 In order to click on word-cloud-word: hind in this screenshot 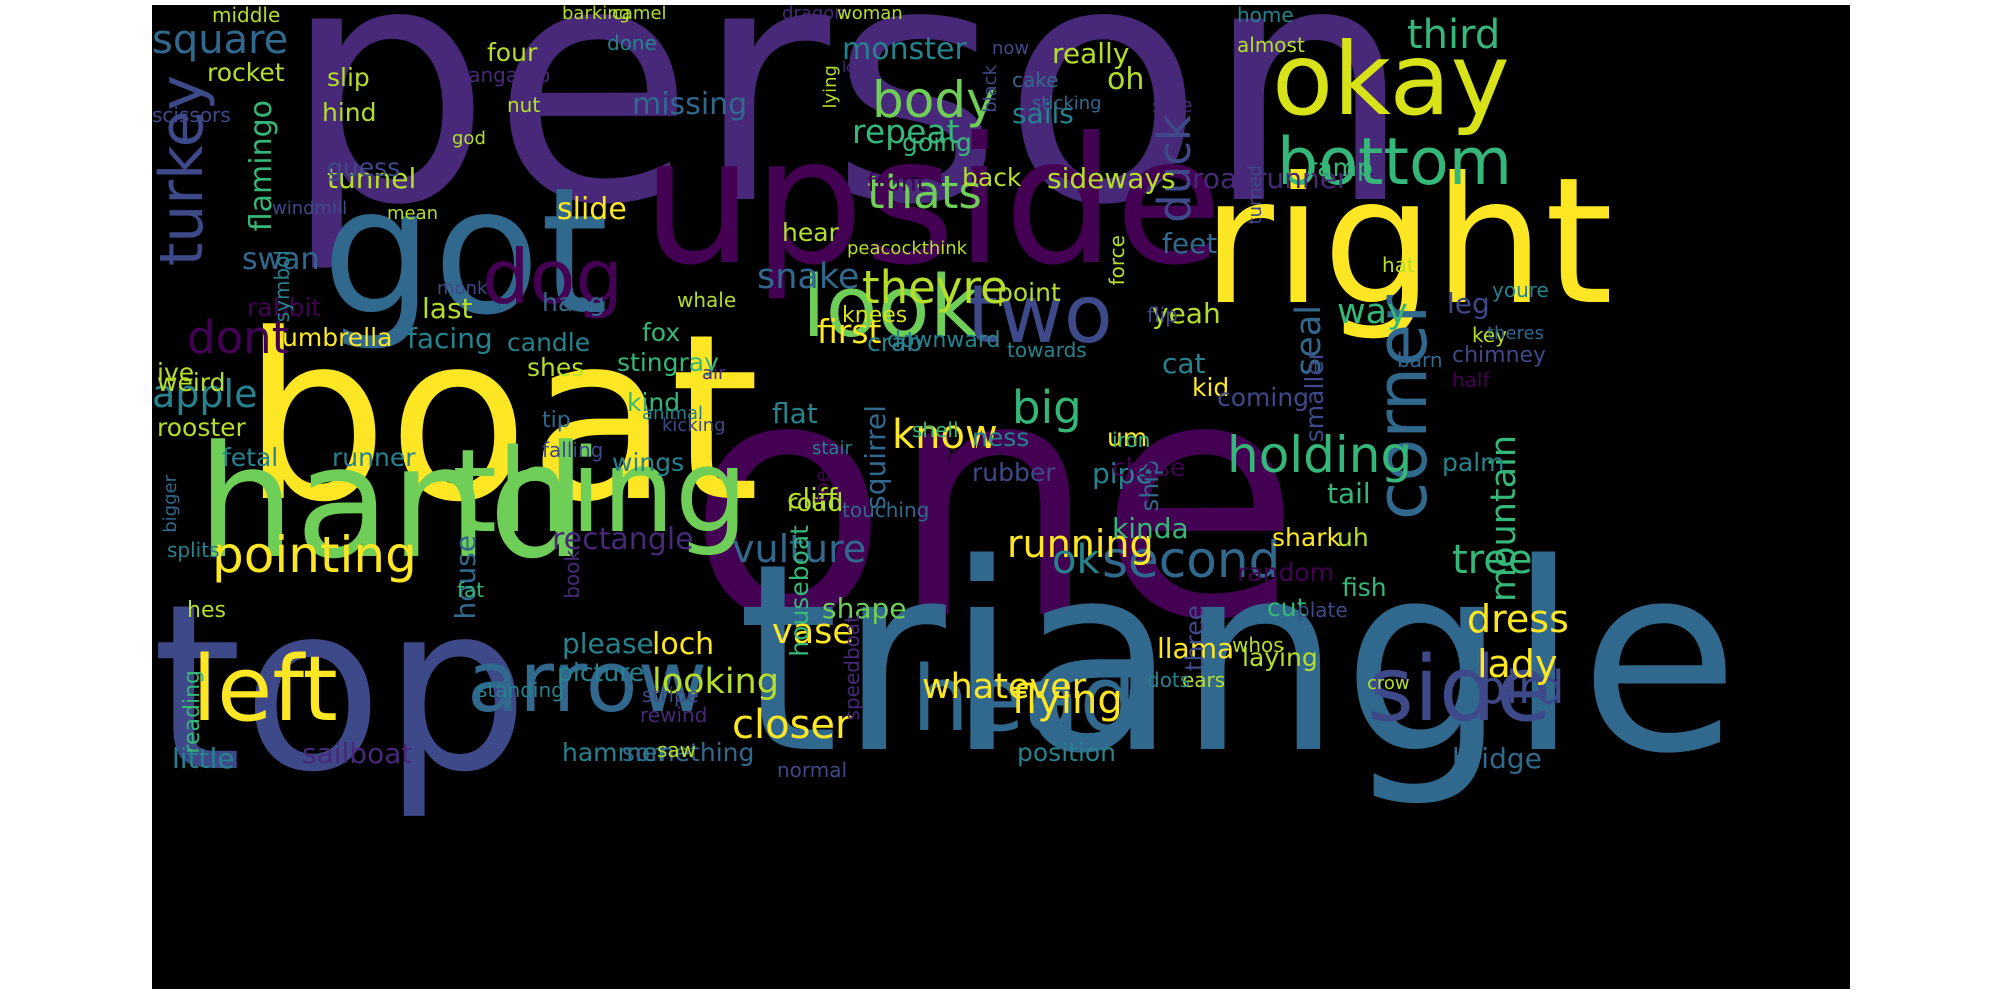, I will do `click(349, 112)`.